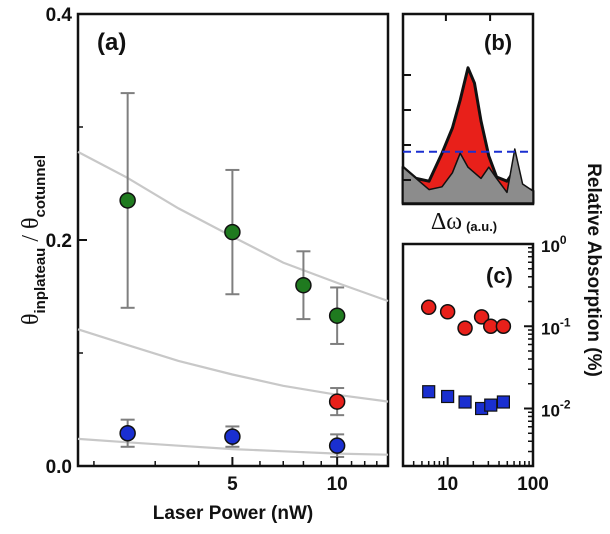 Image resolution: width=610 pixels, height=534 pixels. What do you see at coordinates (447, 484) in the screenshot?
I see `c-x-tick-label: 10` at bounding box center [447, 484].